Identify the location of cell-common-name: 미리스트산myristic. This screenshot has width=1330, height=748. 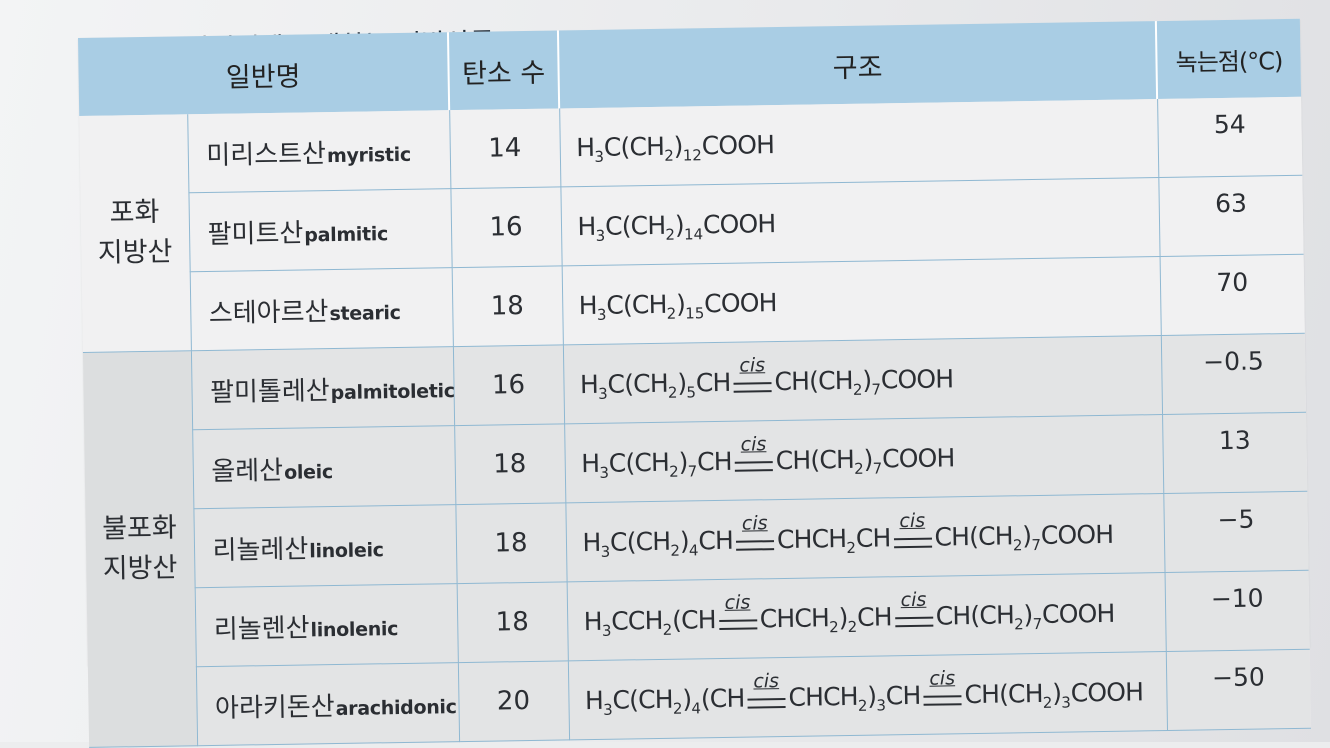
(319, 151).